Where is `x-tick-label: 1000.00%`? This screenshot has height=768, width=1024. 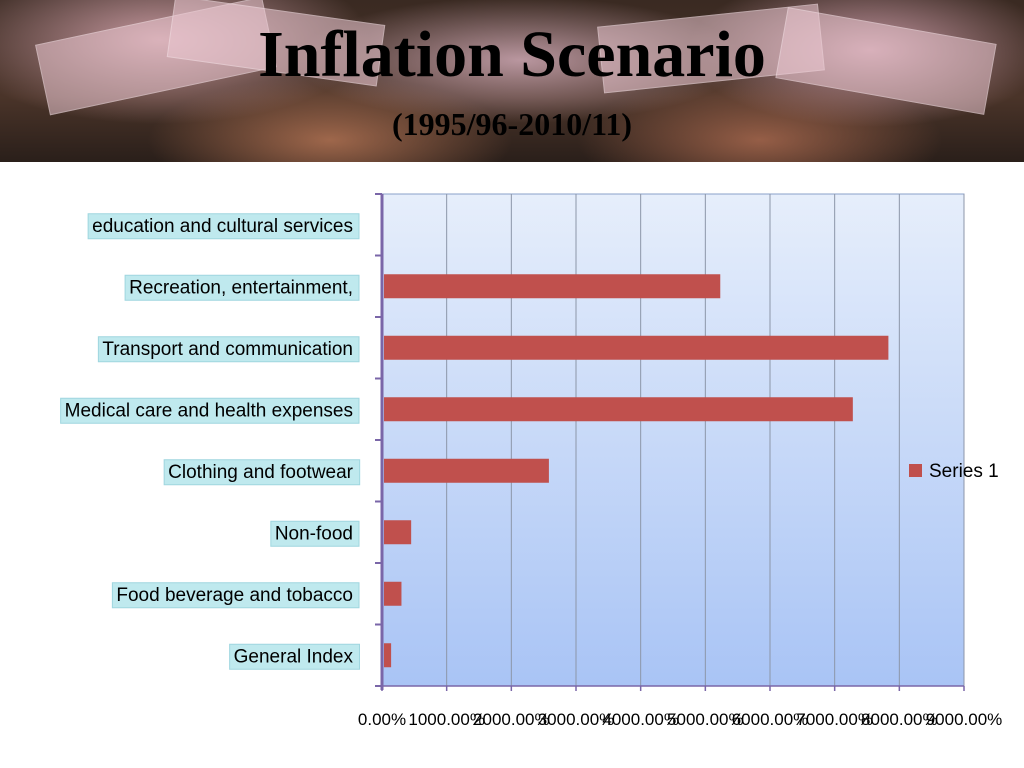
x-tick-label: 1000.00% is located at coordinates (446, 719).